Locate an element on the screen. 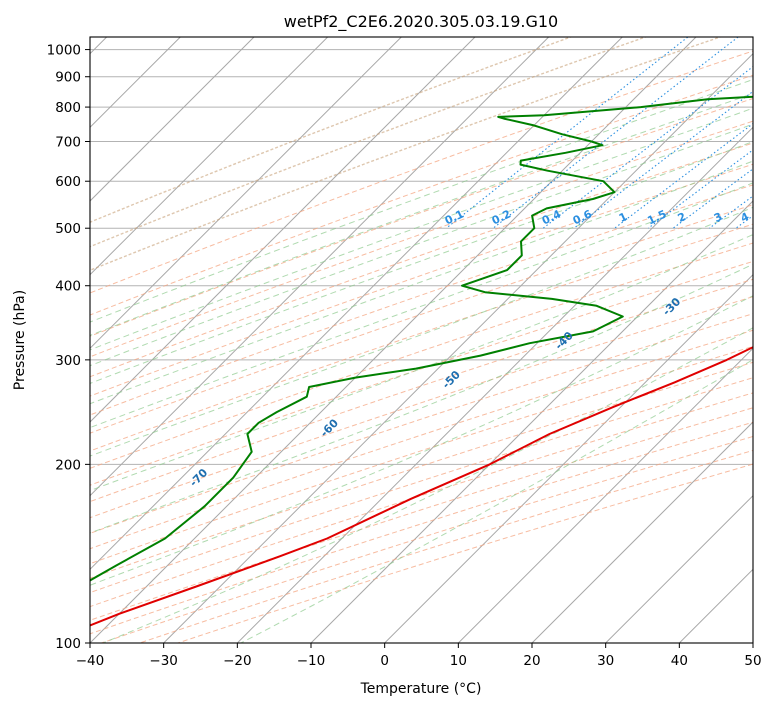 This screenshot has width=775, height=708. x-tick-label: −10 is located at coordinates (311, 661).